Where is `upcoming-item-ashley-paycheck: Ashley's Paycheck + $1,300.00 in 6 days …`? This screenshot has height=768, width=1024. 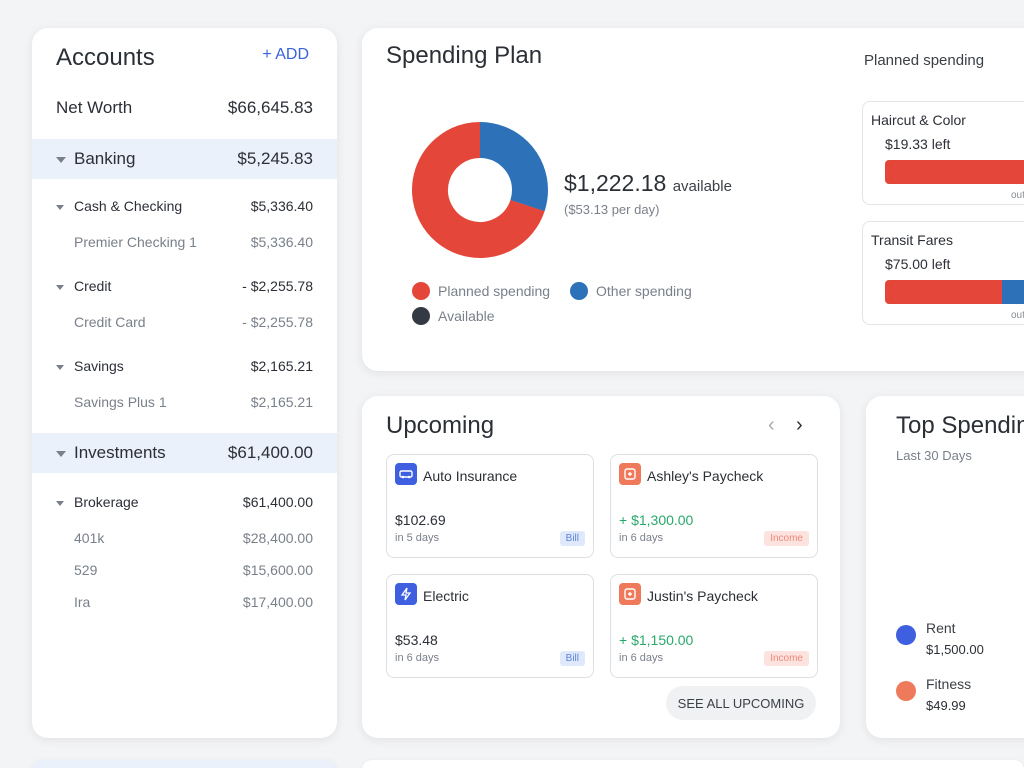
upcoming-item-ashley-paycheck: Ashley's Paycheck + $1,300.00 in 6 days … is located at coordinates (714, 506).